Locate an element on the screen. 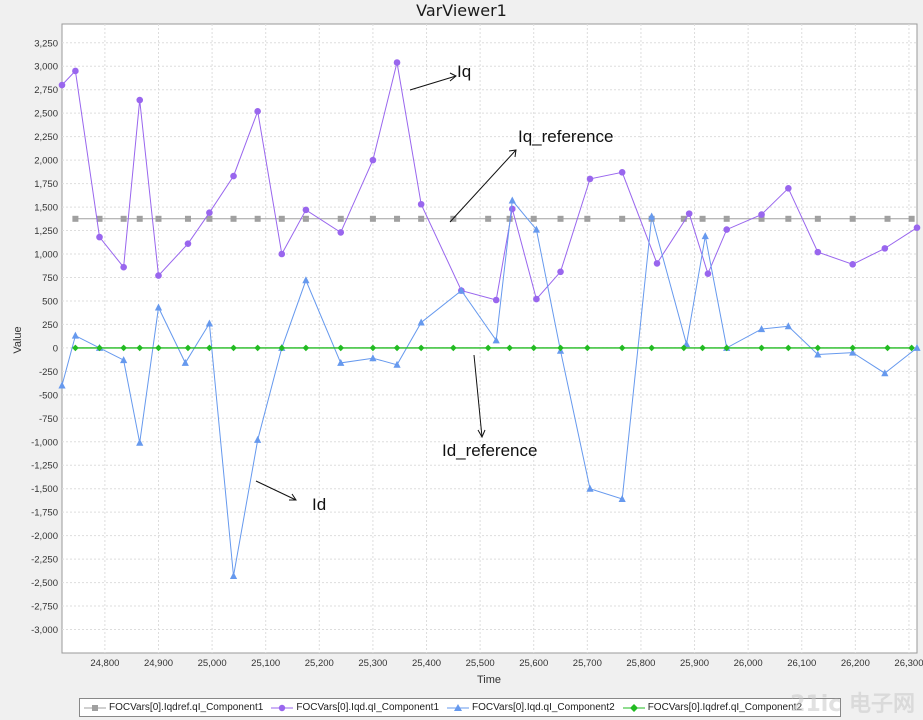  legend-item-iqdref-component2: FOCVars[0].Iqdref.qI_Component2 is located at coordinates (712, 707).